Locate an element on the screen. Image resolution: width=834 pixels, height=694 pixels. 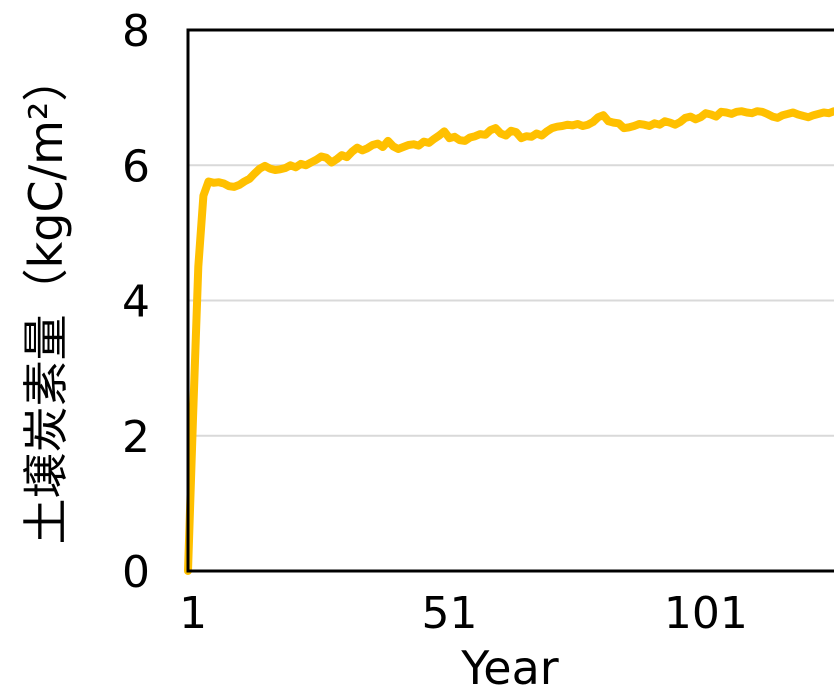
x-tick-label-101: 101 is located at coordinates (706, 613).